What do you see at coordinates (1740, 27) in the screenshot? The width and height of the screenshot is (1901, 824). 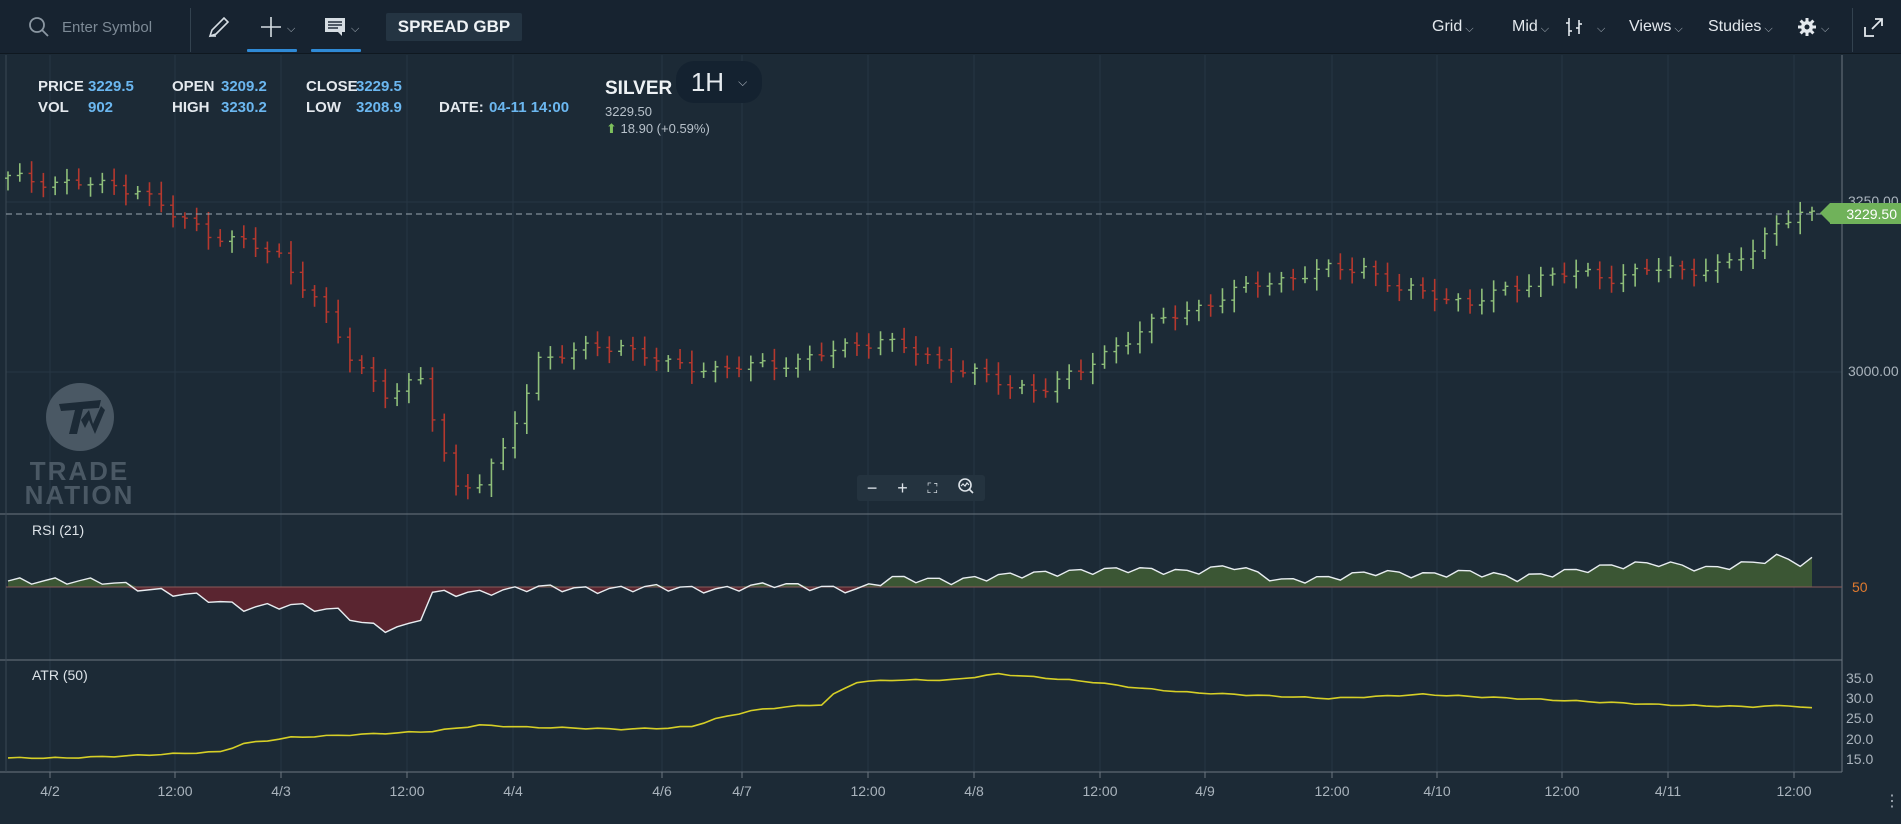 I see `studies-menu: Studies ⌵` at bounding box center [1740, 27].